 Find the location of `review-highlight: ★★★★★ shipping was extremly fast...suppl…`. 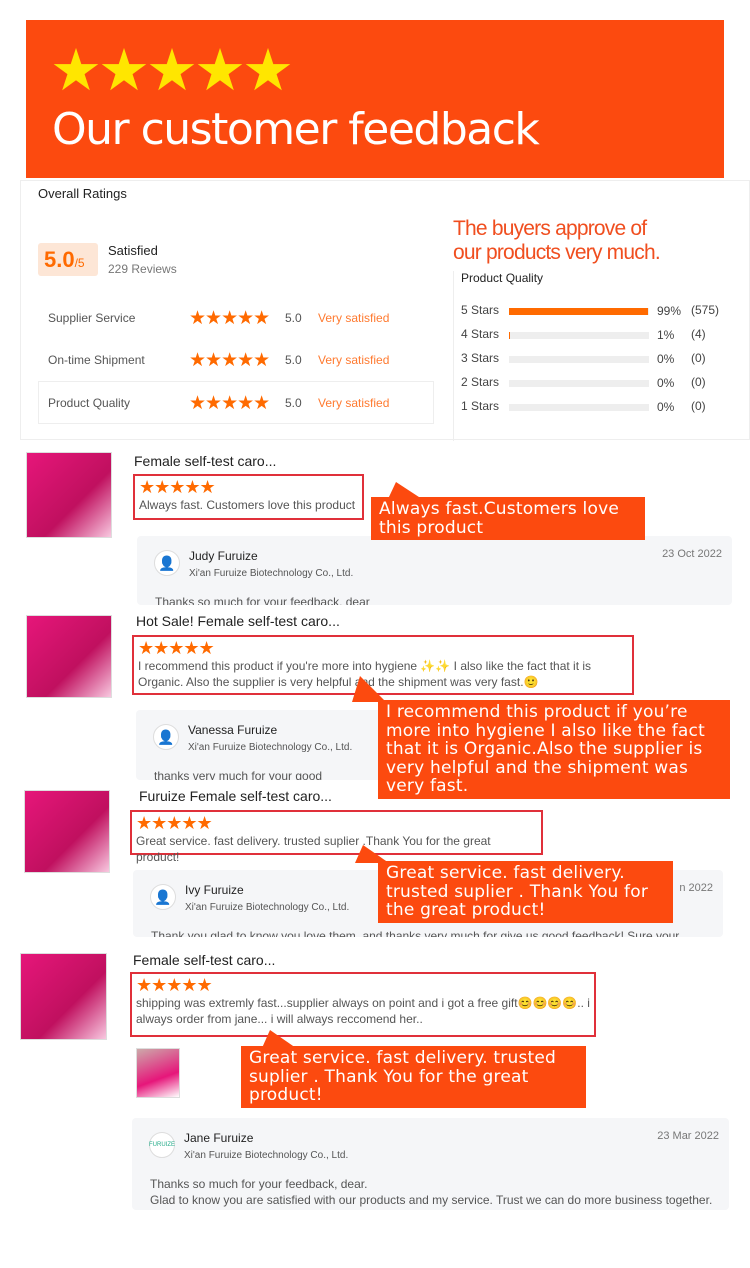

review-highlight: ★★★★★ shipping was extremly fast...suppl… is located at coordinates (363, 1004).